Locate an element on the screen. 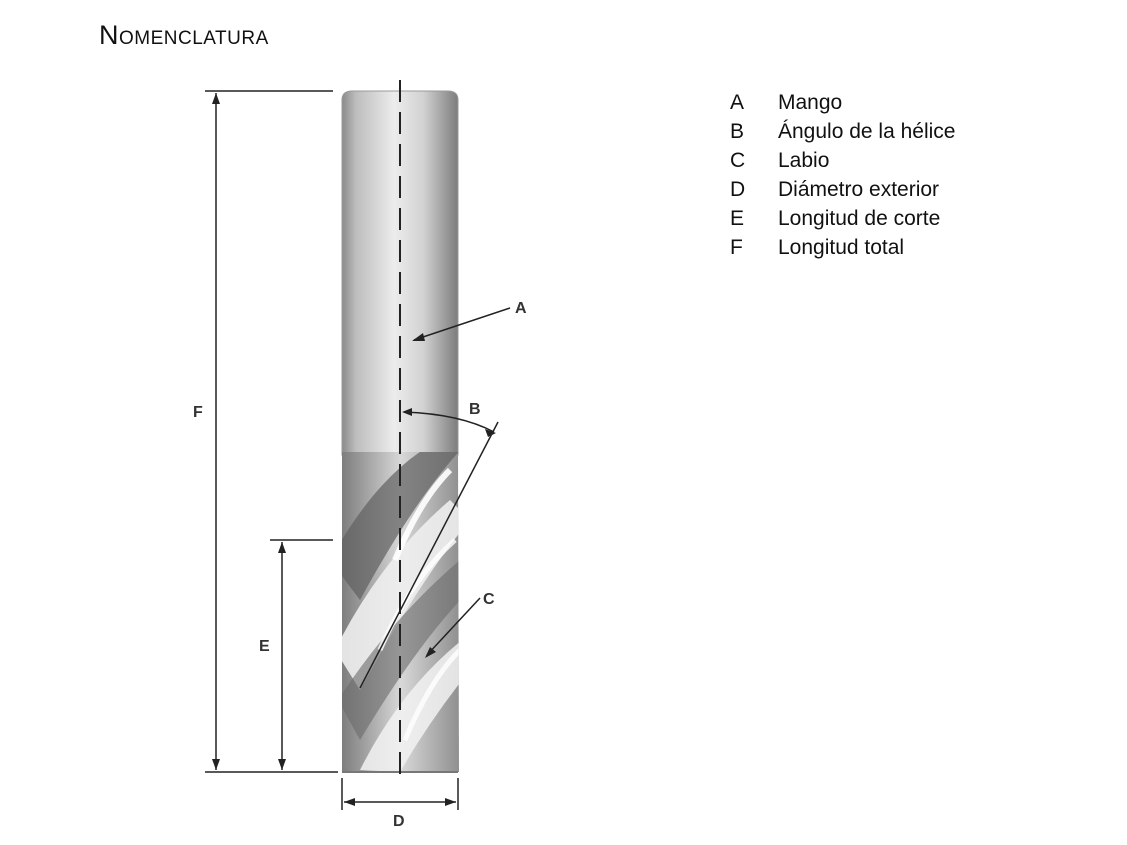 The width and height of the screenshot is (1127, 845). label-d: D is located at coordinates (399, 821).